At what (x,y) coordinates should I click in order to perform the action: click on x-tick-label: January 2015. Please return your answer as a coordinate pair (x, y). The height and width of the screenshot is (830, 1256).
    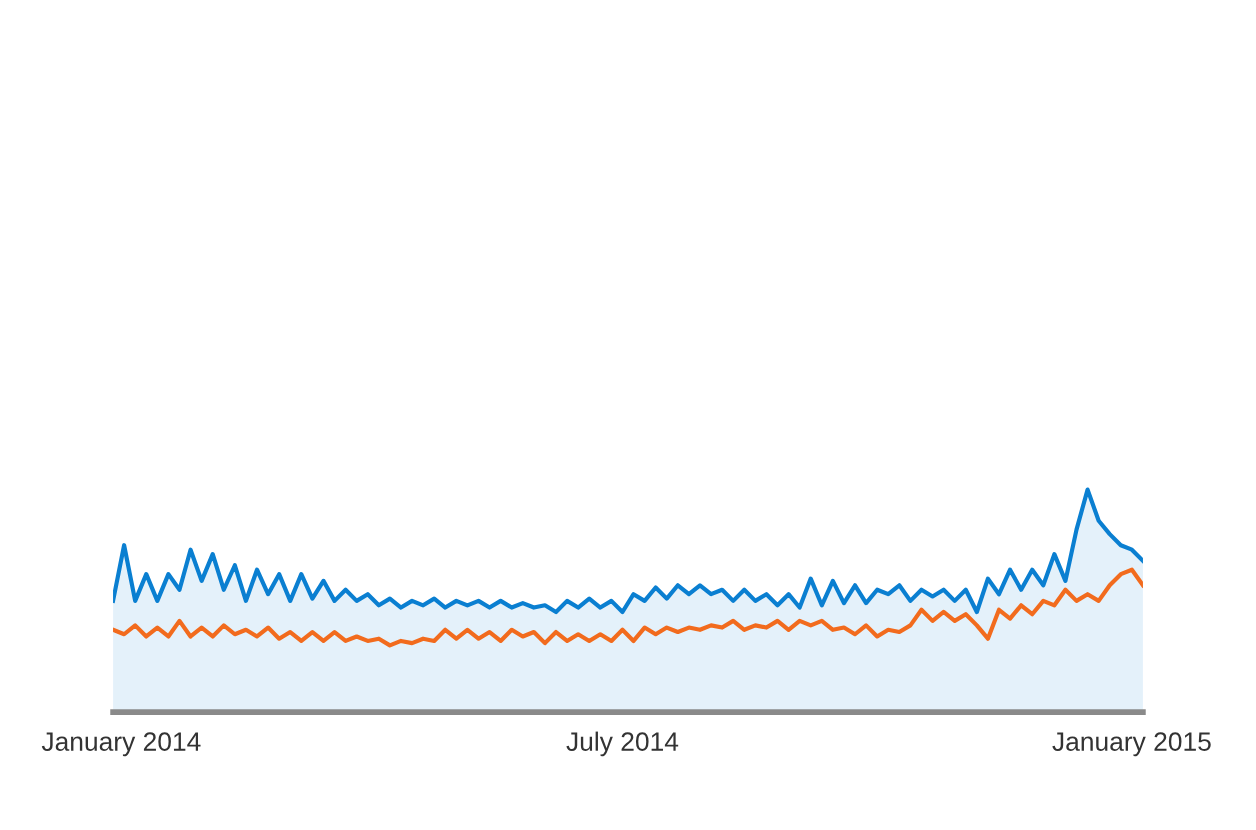
    Looking at the image, I should click on (1131, 744).